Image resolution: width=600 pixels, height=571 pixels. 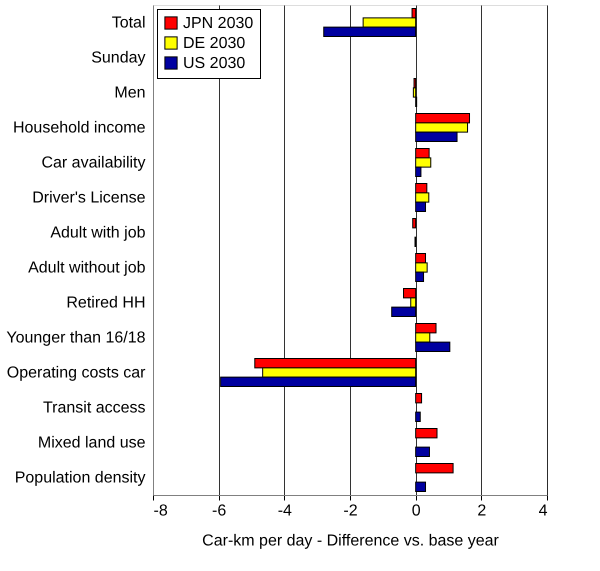 What do you see at coordinates (87, 268) in the screenshot?
I see `y-tick-label: Adult without job` at bounding box center [87, 268].